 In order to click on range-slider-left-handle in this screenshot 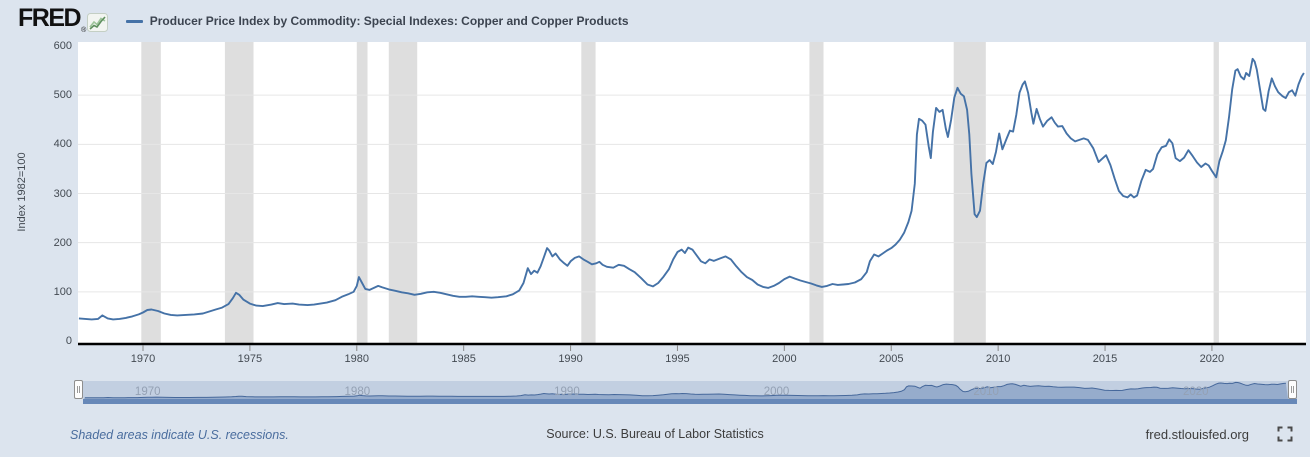, I will do `click(78, 389)`.